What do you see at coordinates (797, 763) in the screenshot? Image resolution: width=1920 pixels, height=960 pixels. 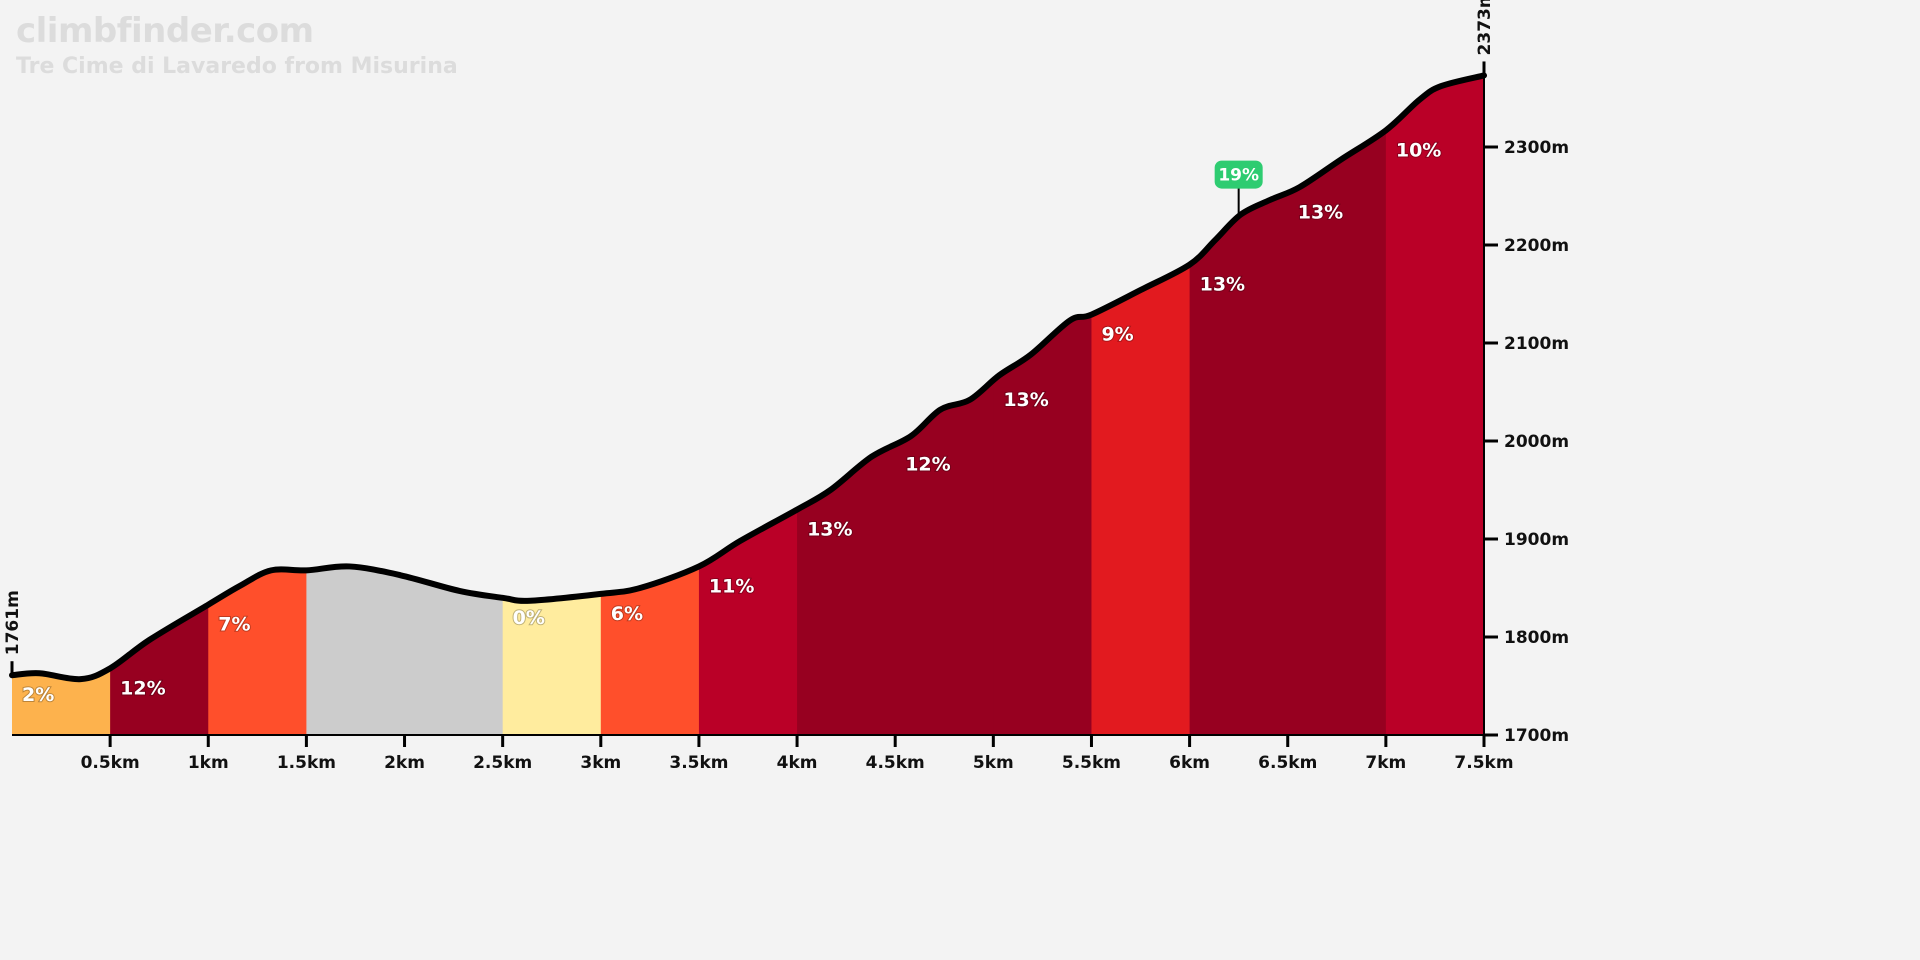 I see `x-tick-label: 4km` at bounding box center [797, 763].